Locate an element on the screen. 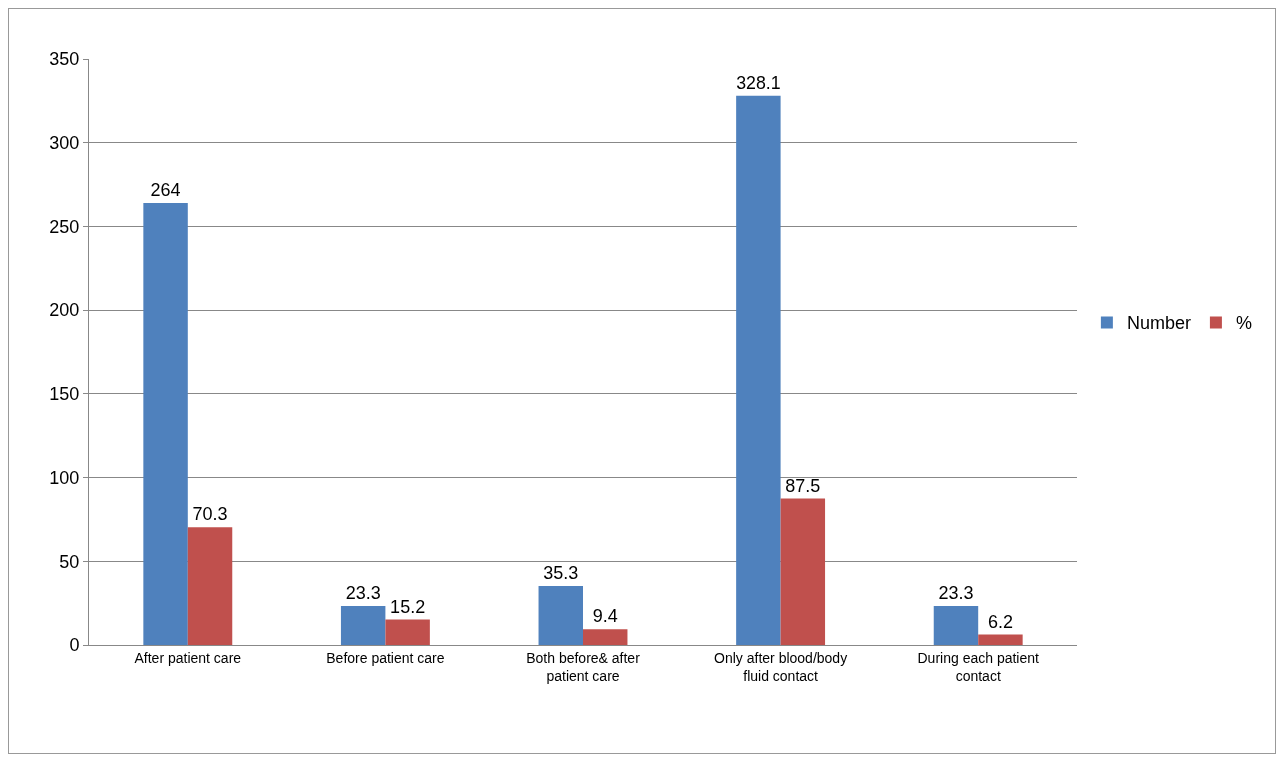 The image size is (1286, 764). y-tick-label: 200 is located at coordinates (64, 310).